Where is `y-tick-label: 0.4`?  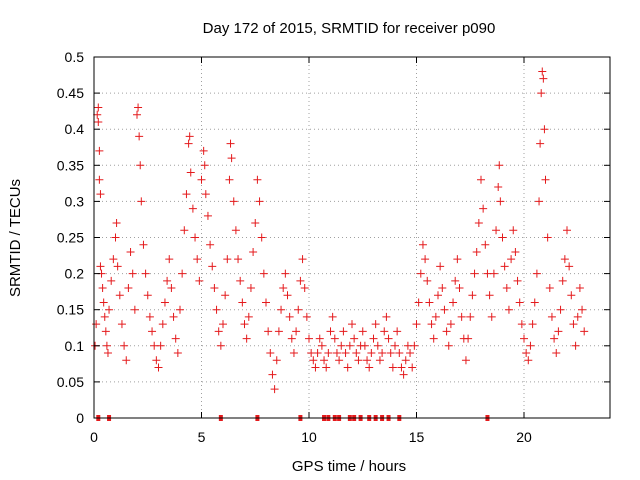 y-tick-label: 0.4 is located at coordinates (75, 129).